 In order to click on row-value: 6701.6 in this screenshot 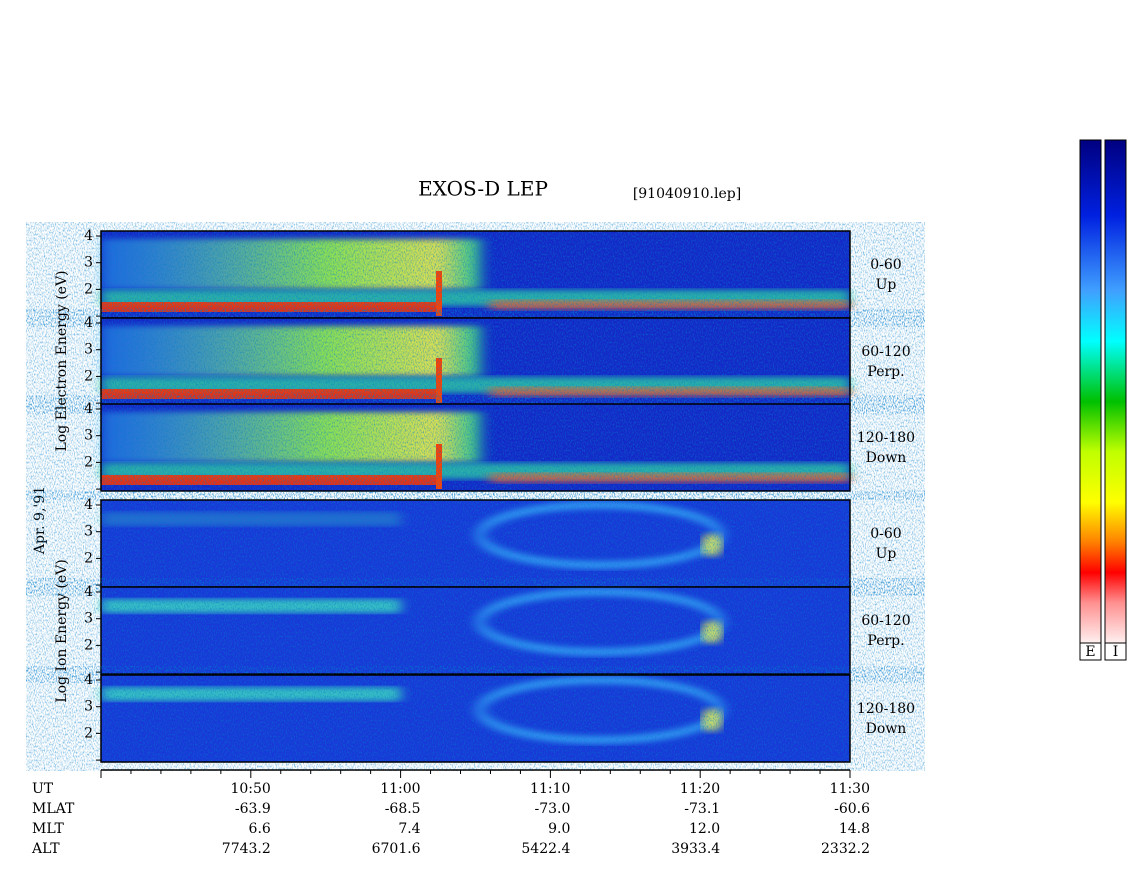, I will do `click(396, 849)`.